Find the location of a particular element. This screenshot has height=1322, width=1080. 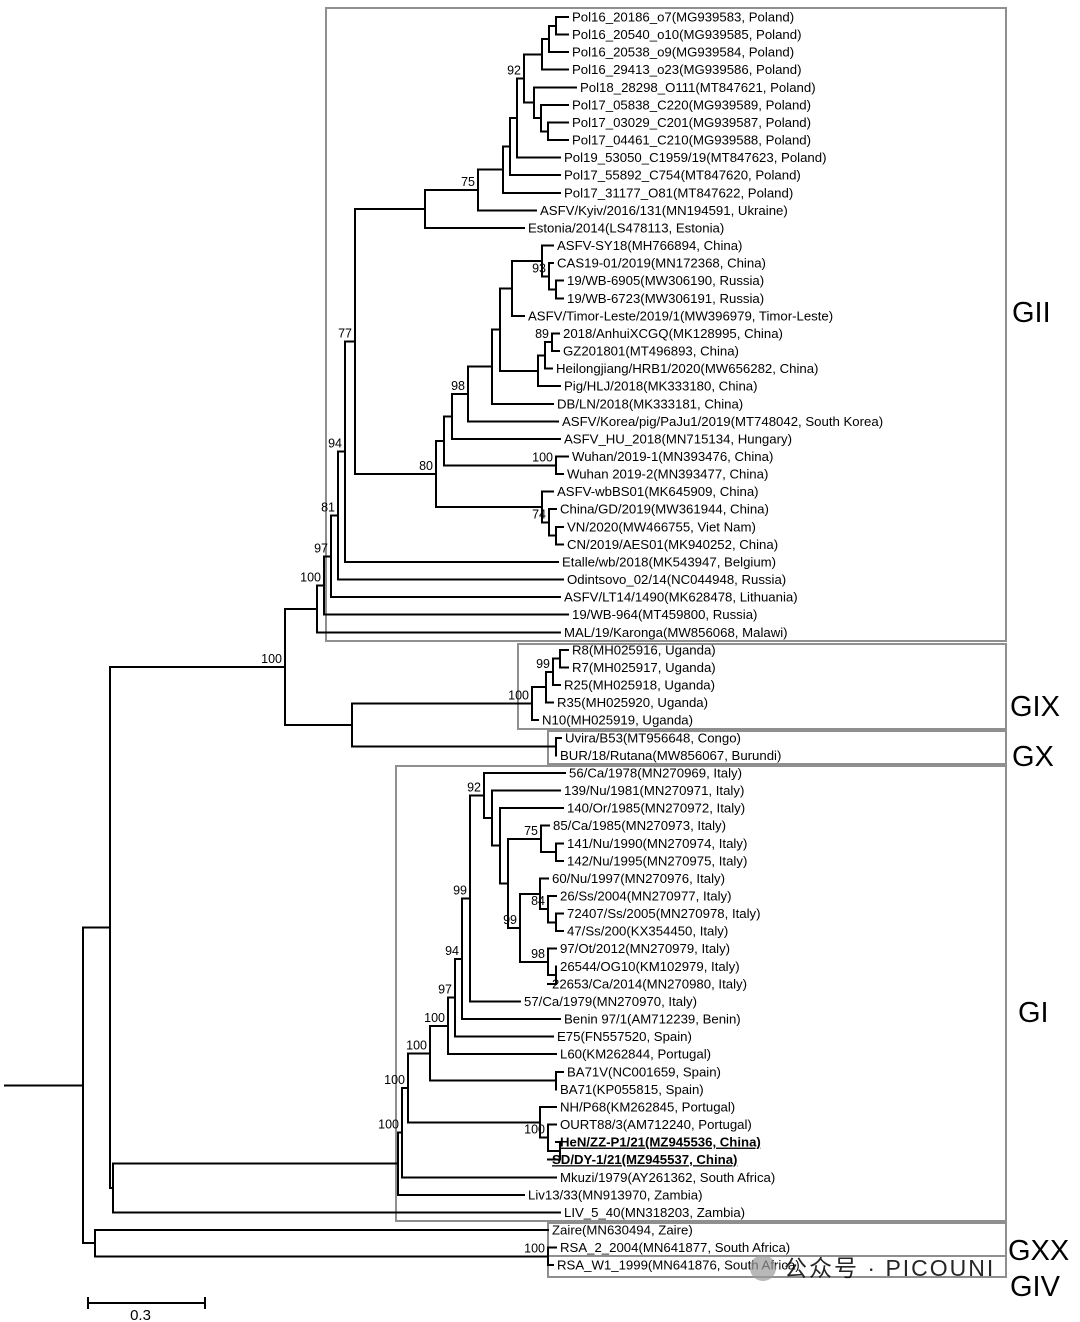

leaf-label: 85/Ca/1985(MN270973, Italy) is located at coordinates (639, 825).